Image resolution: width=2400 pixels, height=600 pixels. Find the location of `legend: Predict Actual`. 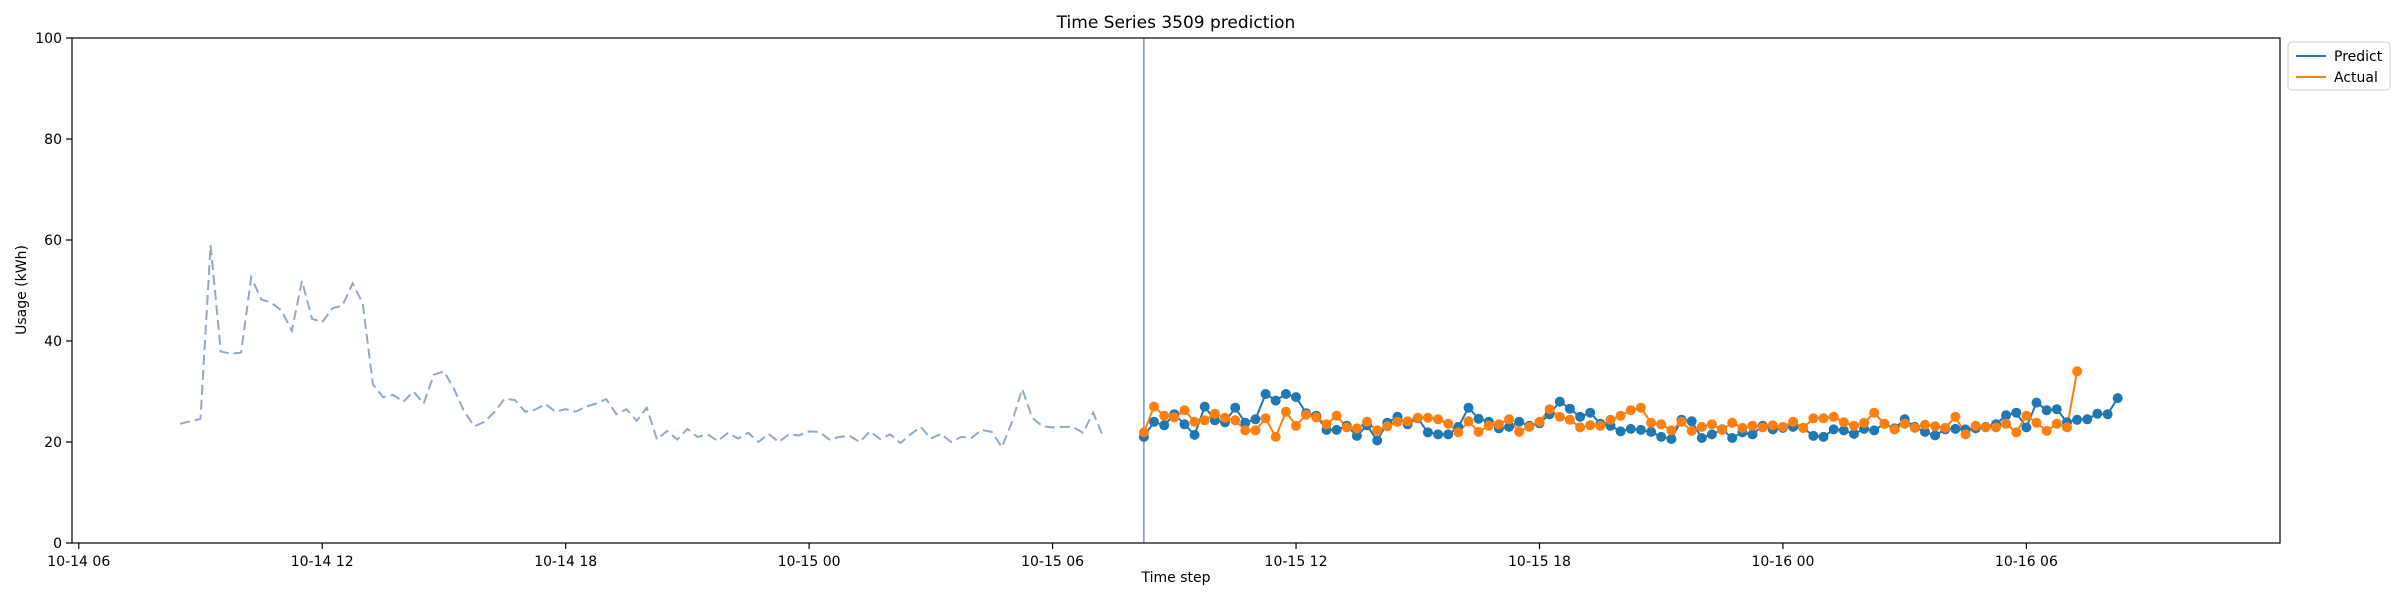

legend: Predict Actual is located at coordinates (2339, 66).